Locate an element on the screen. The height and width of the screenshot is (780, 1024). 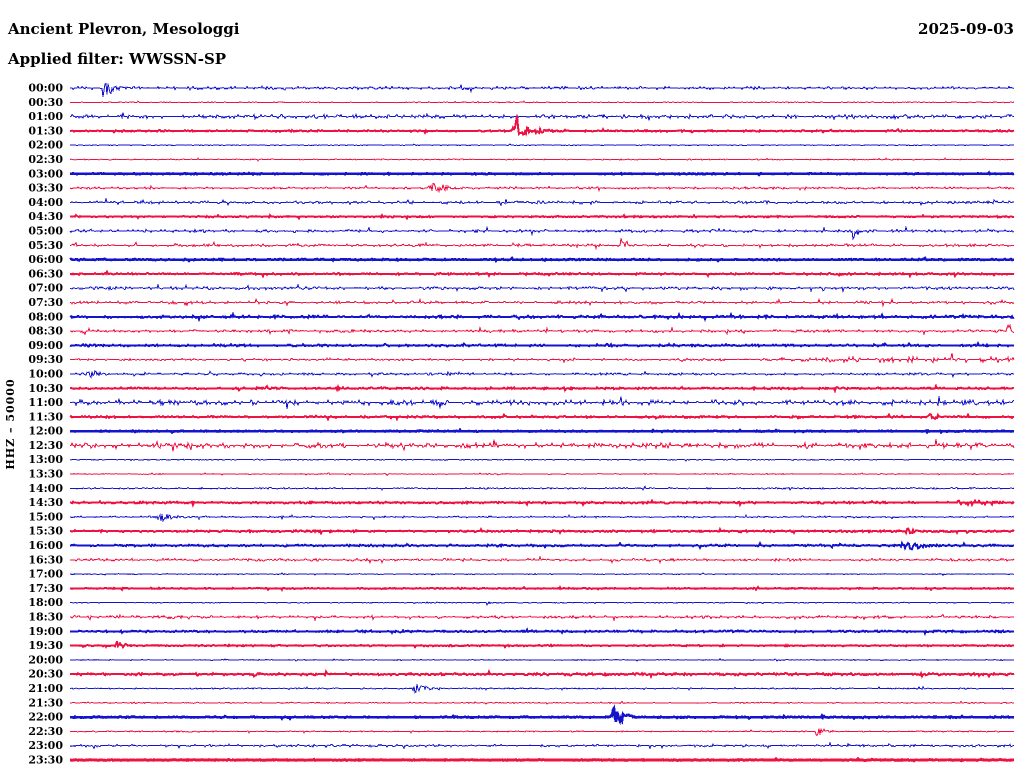
trace-row-12:00 is located at coordinates (542, 431).